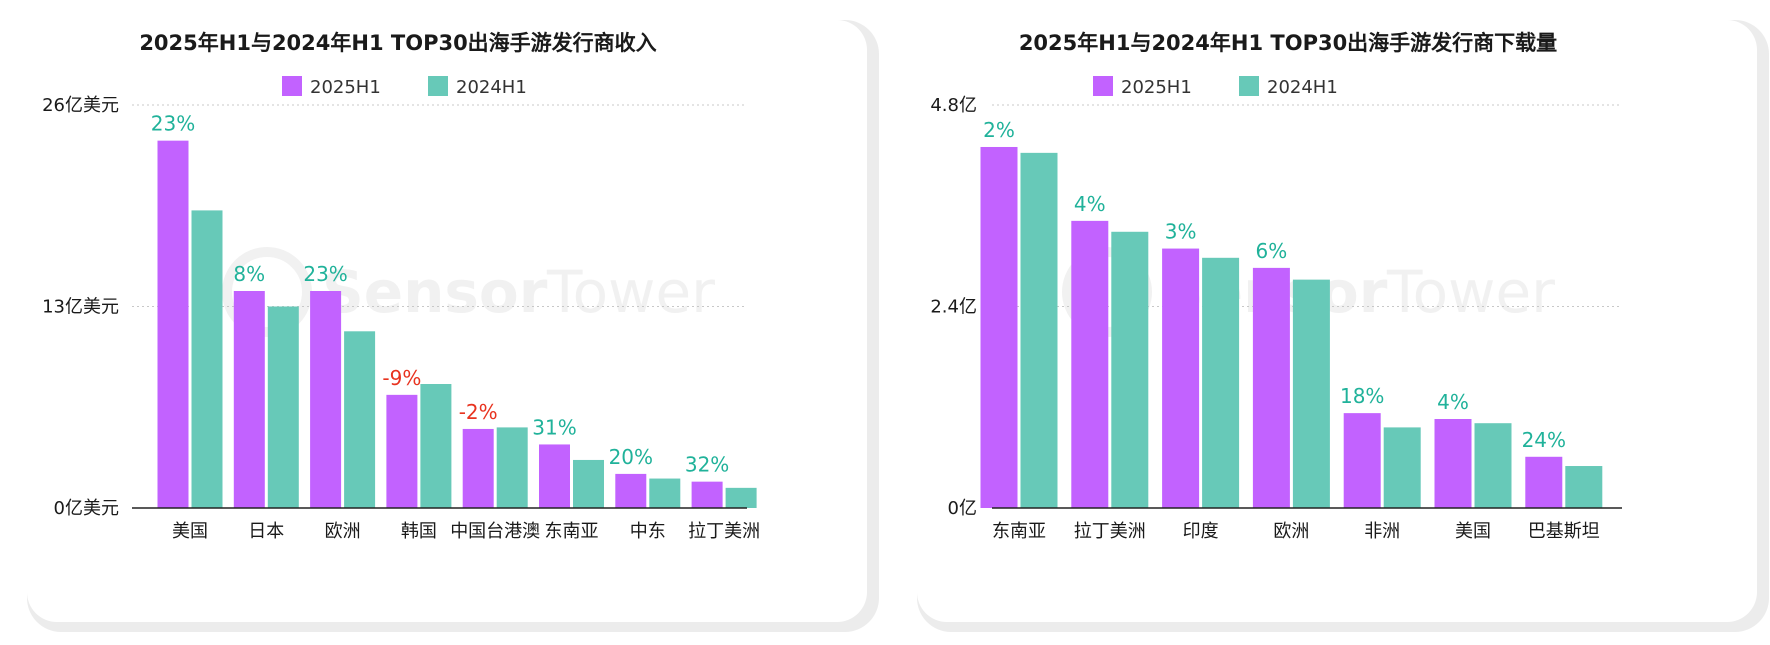  I want to click on y-tick-label: 0亿美元, so click(86, 508).